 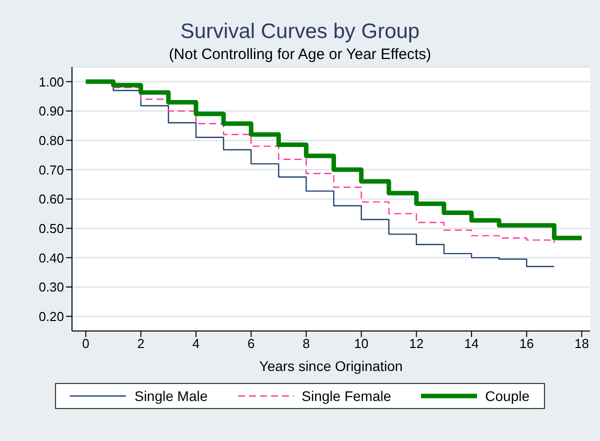 I want to click on x-tick-label: 0, so click(x=86, y=344).